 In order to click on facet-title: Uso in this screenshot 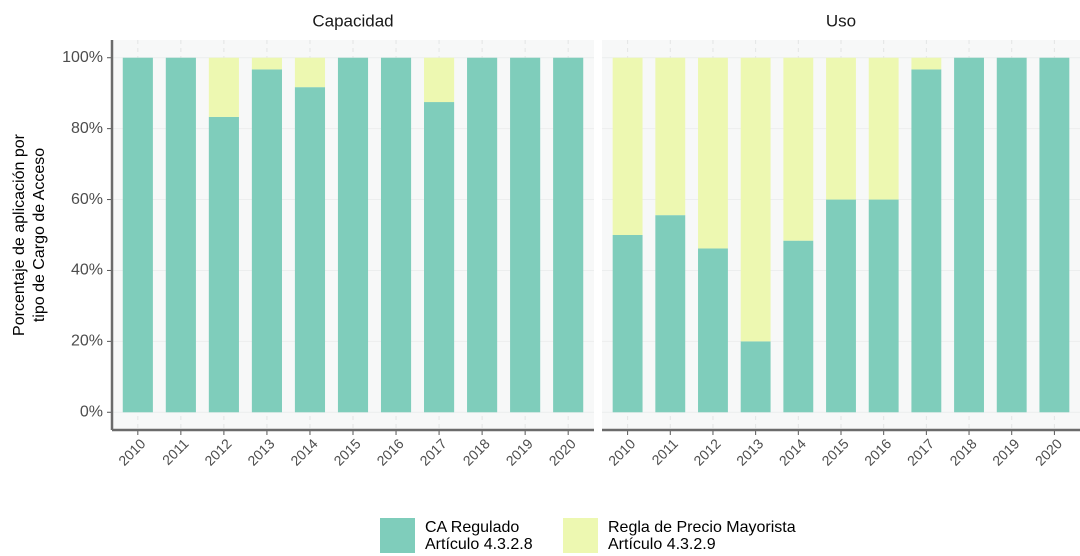, I will do `click(841, 20)`.